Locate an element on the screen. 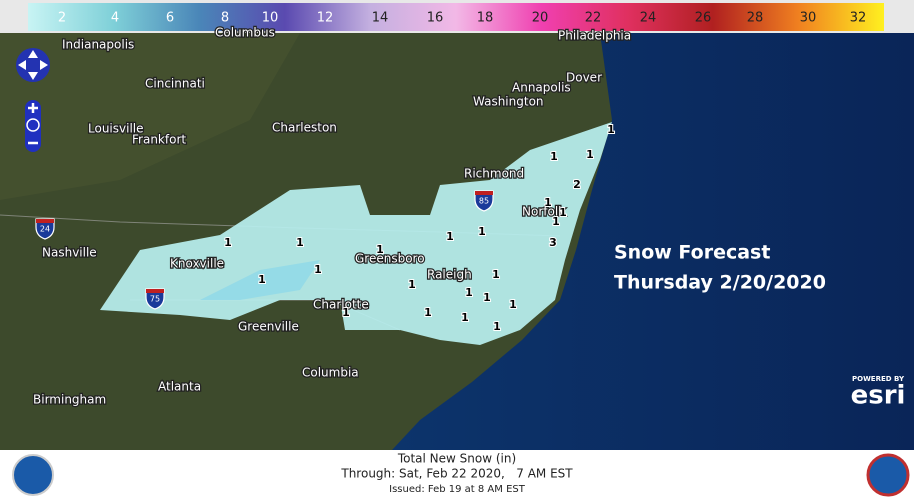  overlay-date: Thursday 2/20/2020 is located at coordinates (720, 283).